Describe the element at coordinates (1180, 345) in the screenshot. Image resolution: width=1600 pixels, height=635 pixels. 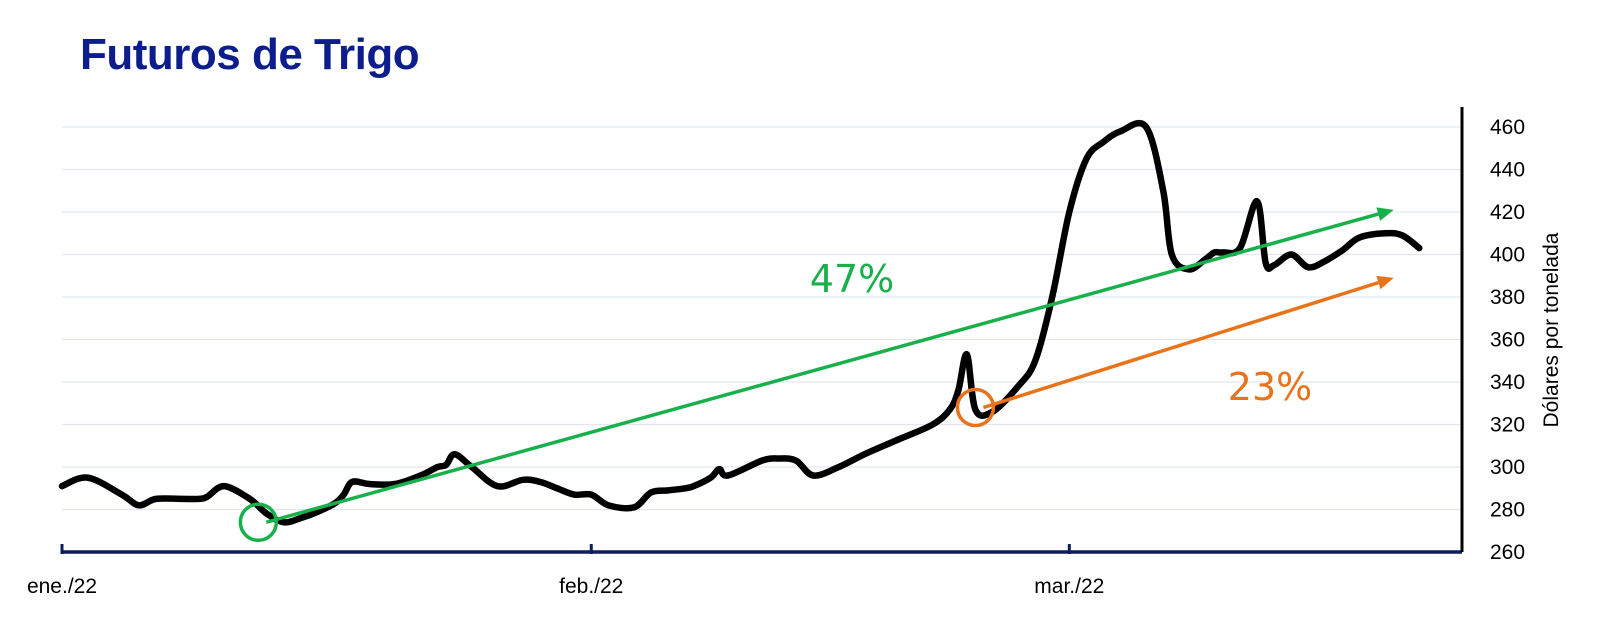
I see `annotation-arrow` at that location.